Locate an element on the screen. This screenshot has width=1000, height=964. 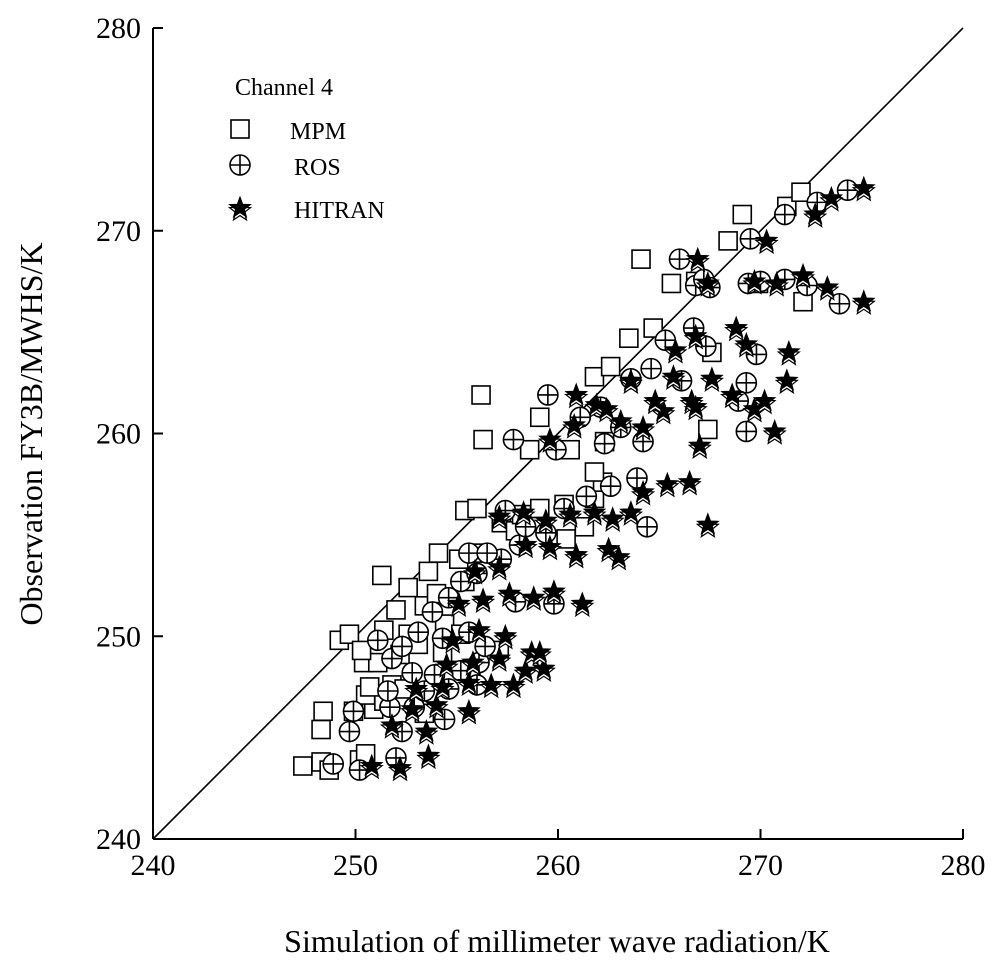
legend: Channel 4 MPM ROS HITRAN is located at coordinates (306, 149).